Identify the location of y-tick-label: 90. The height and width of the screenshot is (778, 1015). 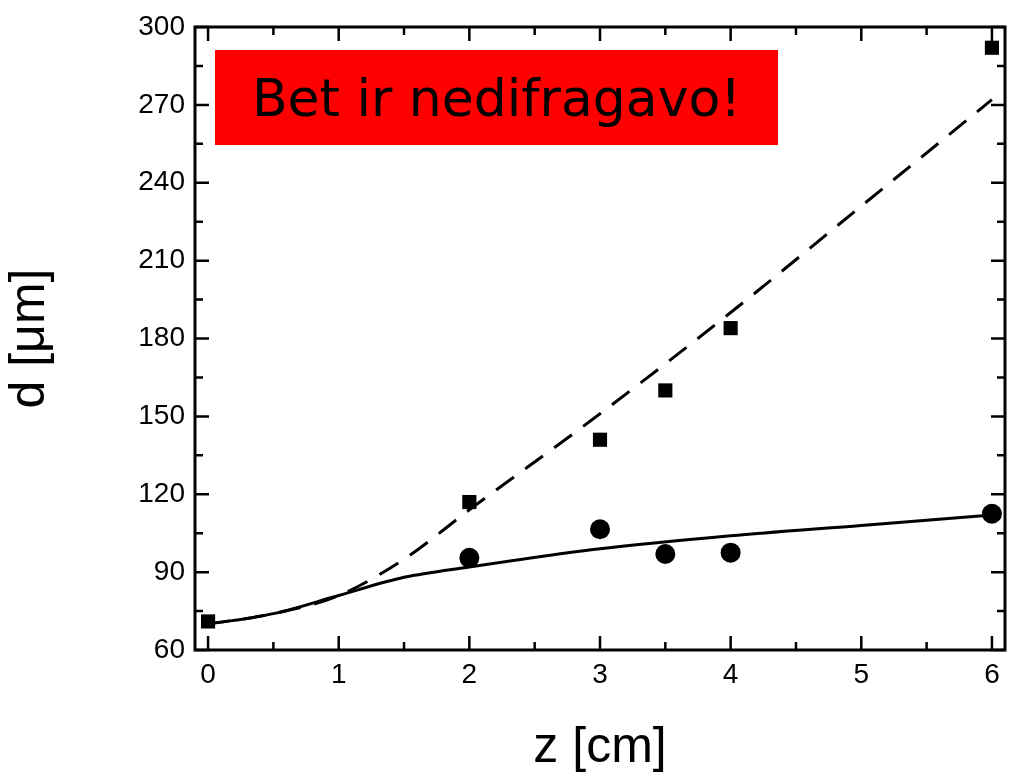
(169, 570).